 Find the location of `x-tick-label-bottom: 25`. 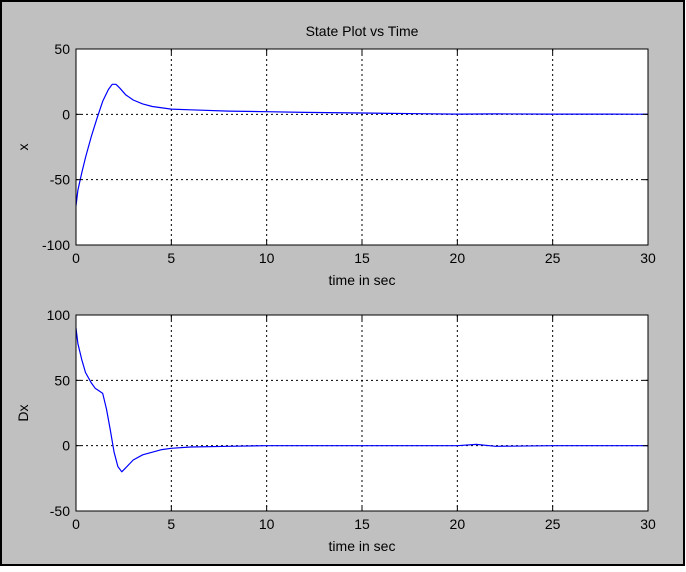

x-tick-label-bottom: 25 is located at coordinates (553, 524).